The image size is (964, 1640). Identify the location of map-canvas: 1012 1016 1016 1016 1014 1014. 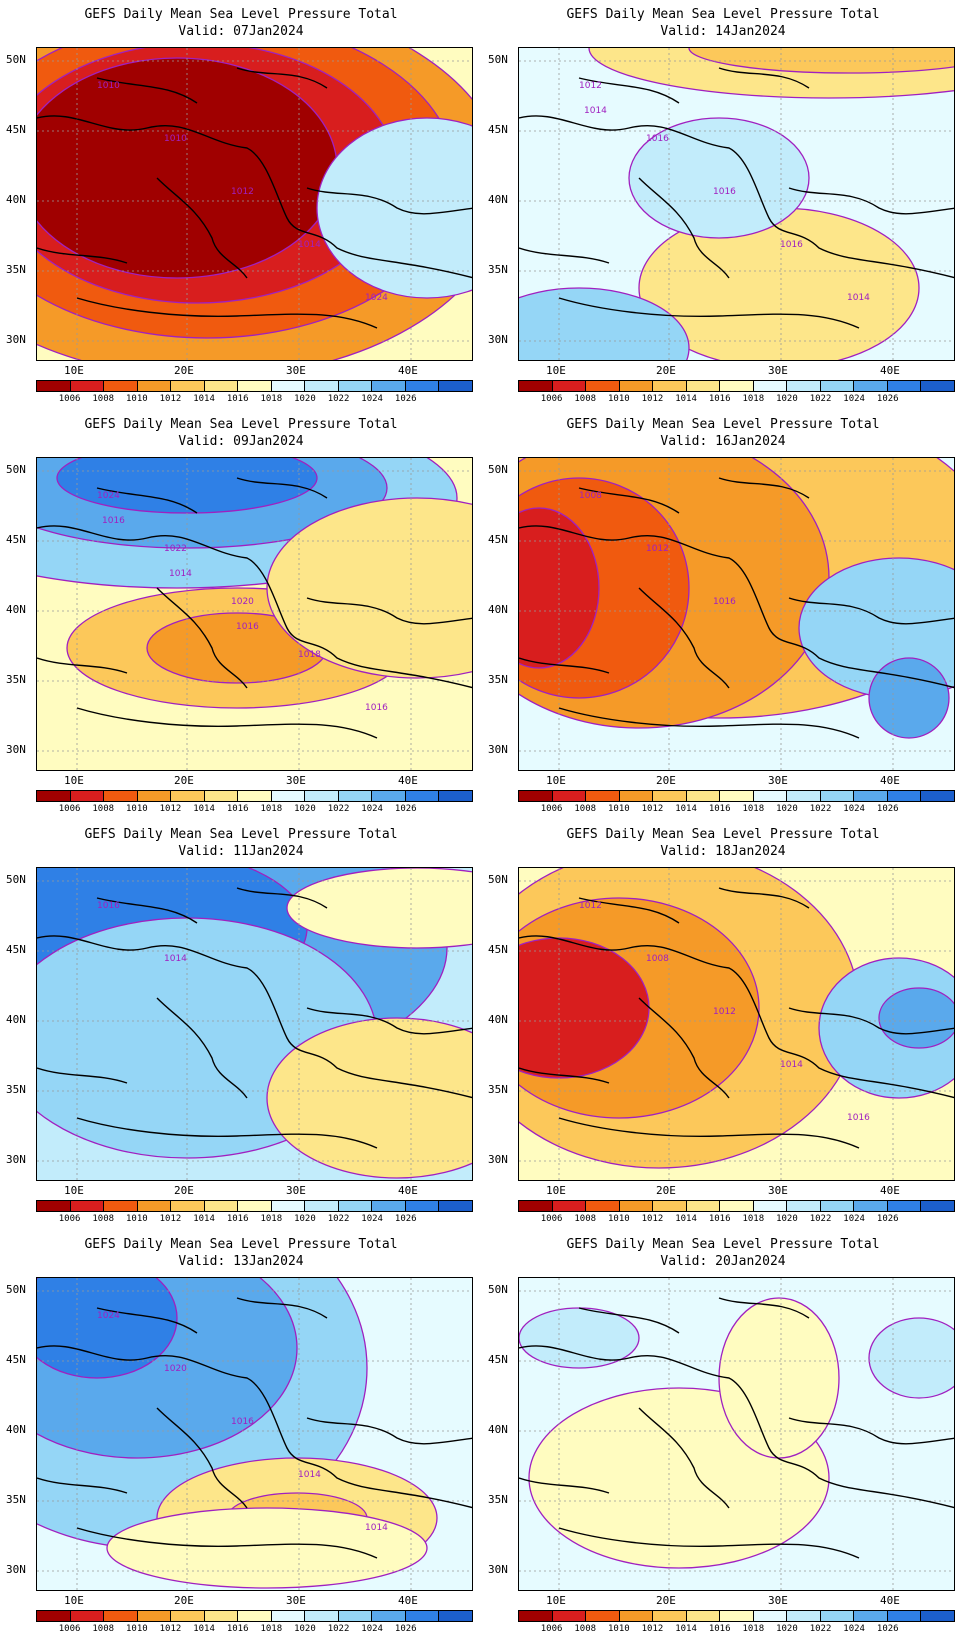
(736, 204).